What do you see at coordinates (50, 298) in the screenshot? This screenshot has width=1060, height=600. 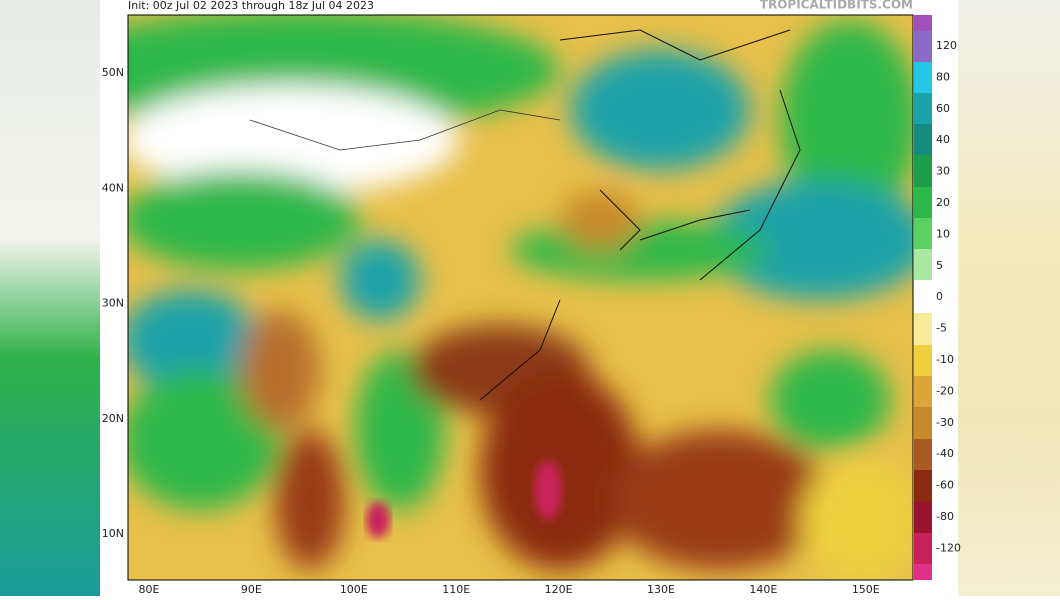 I see `blurred-background-left` at bounding box center [50, 298].